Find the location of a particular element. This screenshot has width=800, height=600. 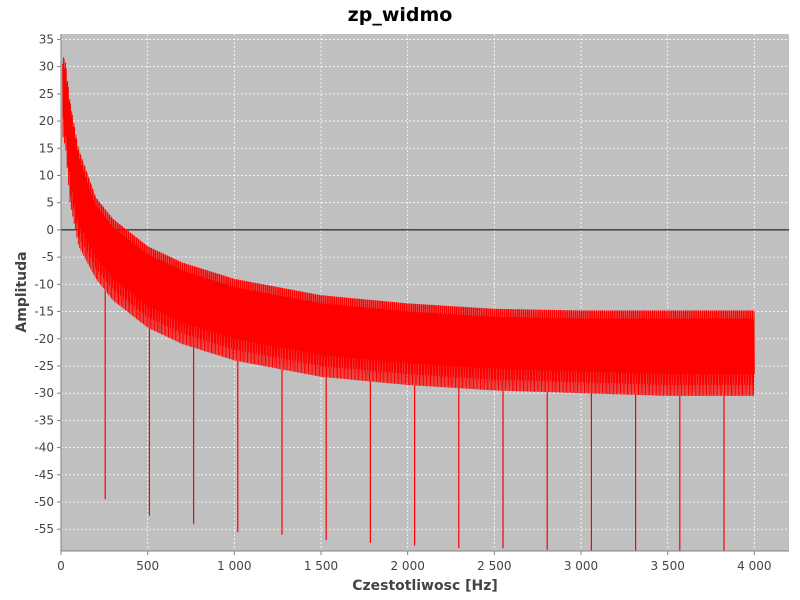

x-tick-label: 500 is located at coordinates (147, 566).